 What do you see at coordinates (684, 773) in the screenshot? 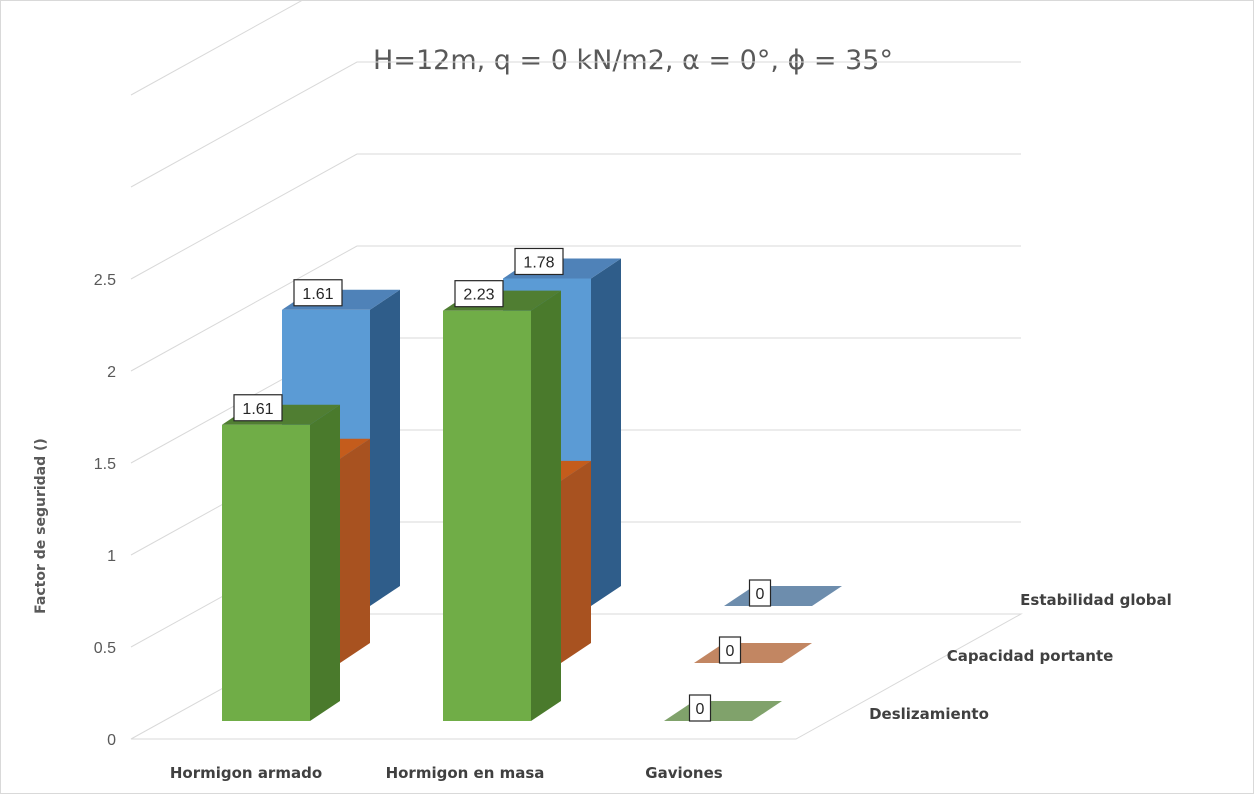
I see `x-axis-label: Gaviones` at bounding box center [684, 773].